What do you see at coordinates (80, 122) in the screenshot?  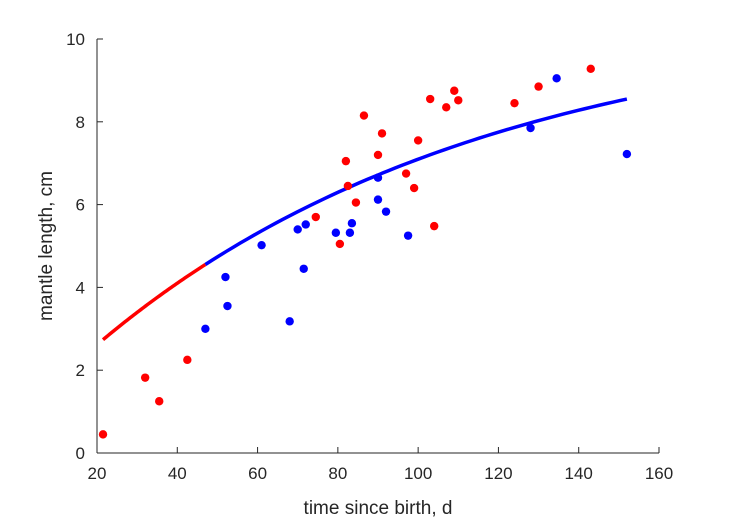 I see `y-tick-label: 8` at bounding box center [80, 122].